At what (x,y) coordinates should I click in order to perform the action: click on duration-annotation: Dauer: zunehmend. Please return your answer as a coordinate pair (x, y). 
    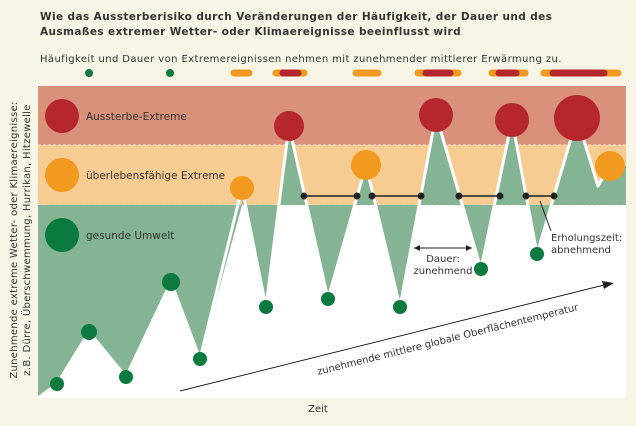
    Looking at the image, I should click on (443, 261).